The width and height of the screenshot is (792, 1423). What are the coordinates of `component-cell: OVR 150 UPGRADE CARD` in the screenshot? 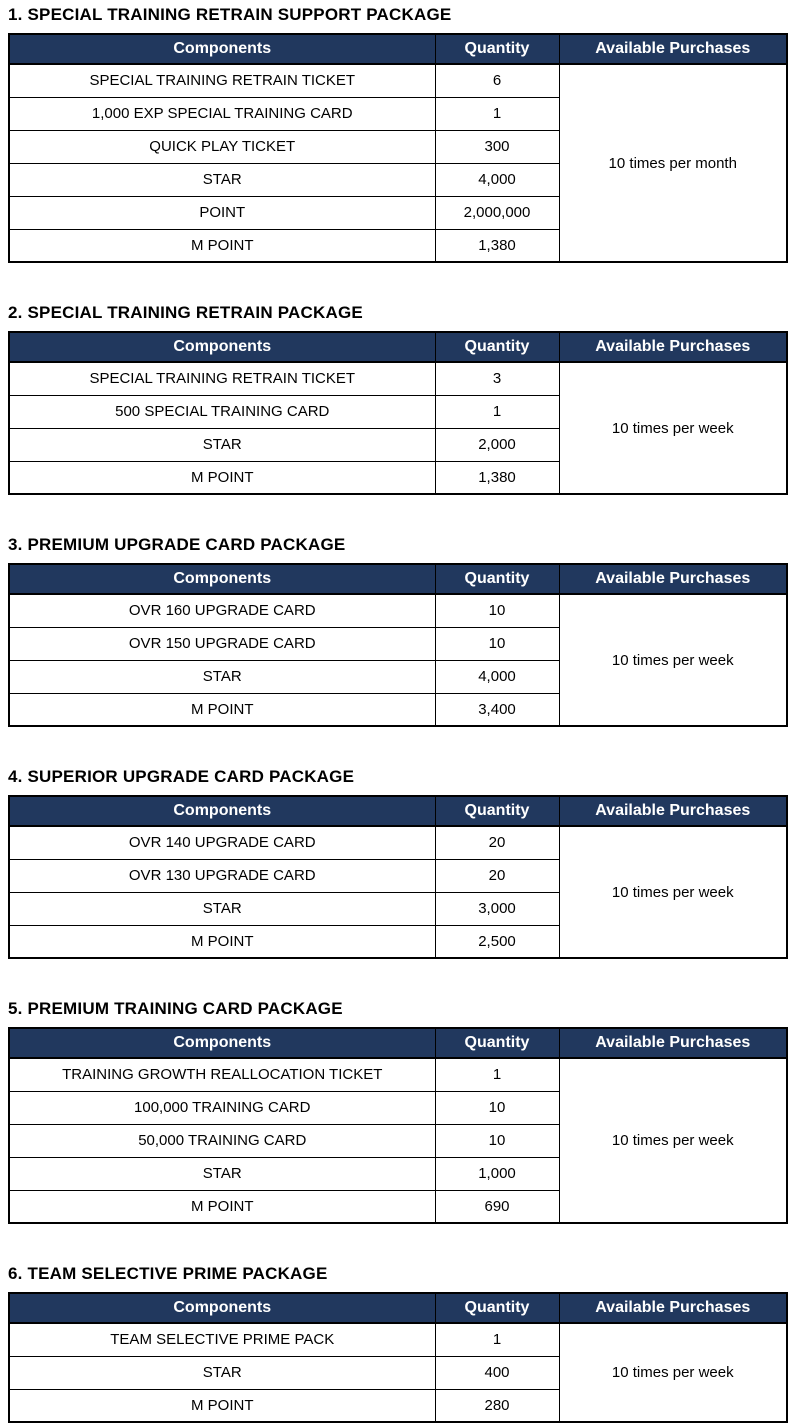 It's located at (222, 643).